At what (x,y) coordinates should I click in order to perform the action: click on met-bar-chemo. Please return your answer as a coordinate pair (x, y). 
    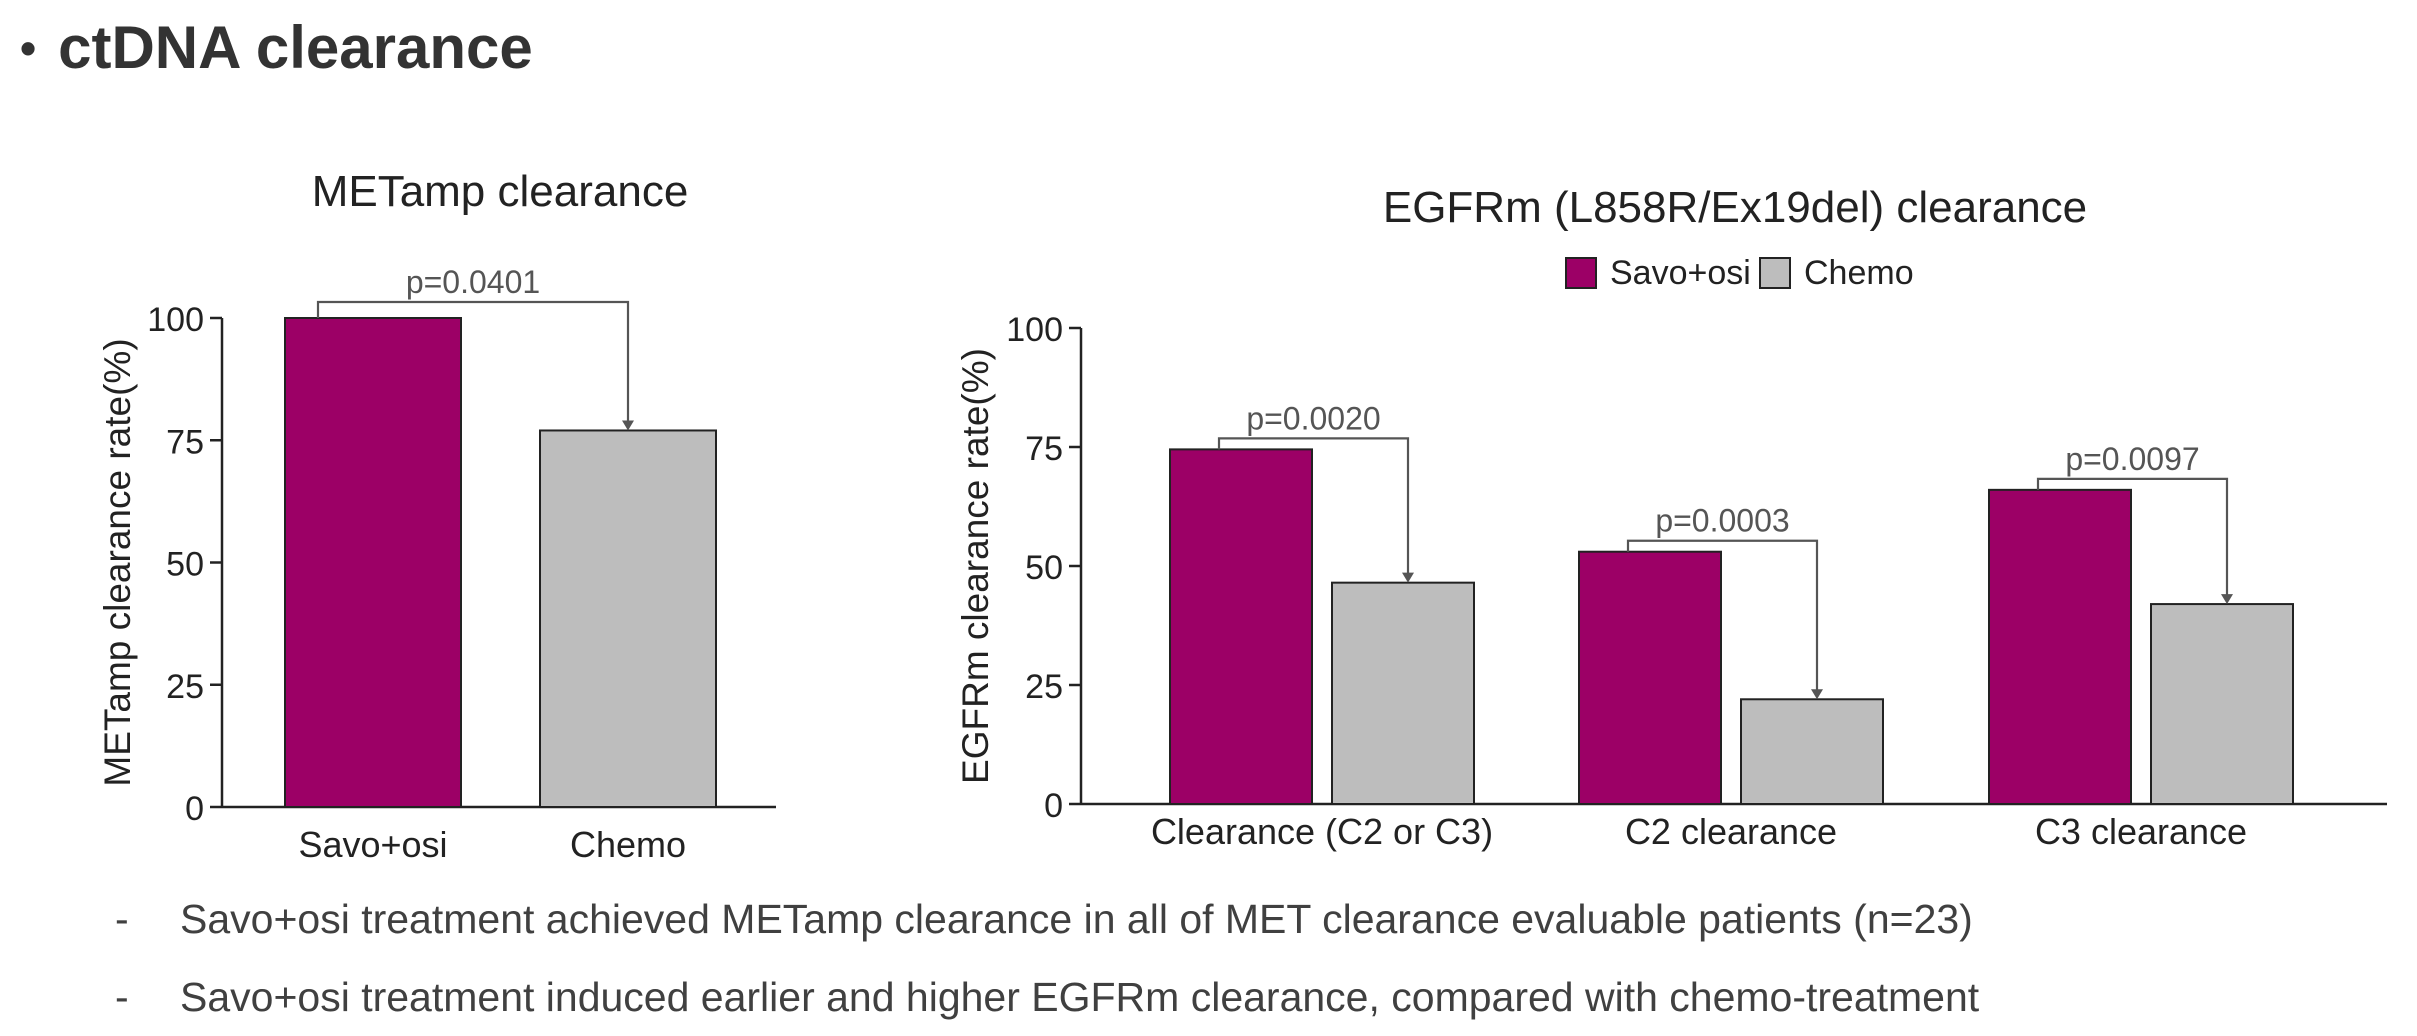
    Looking at the image, I should click on (628, 618).